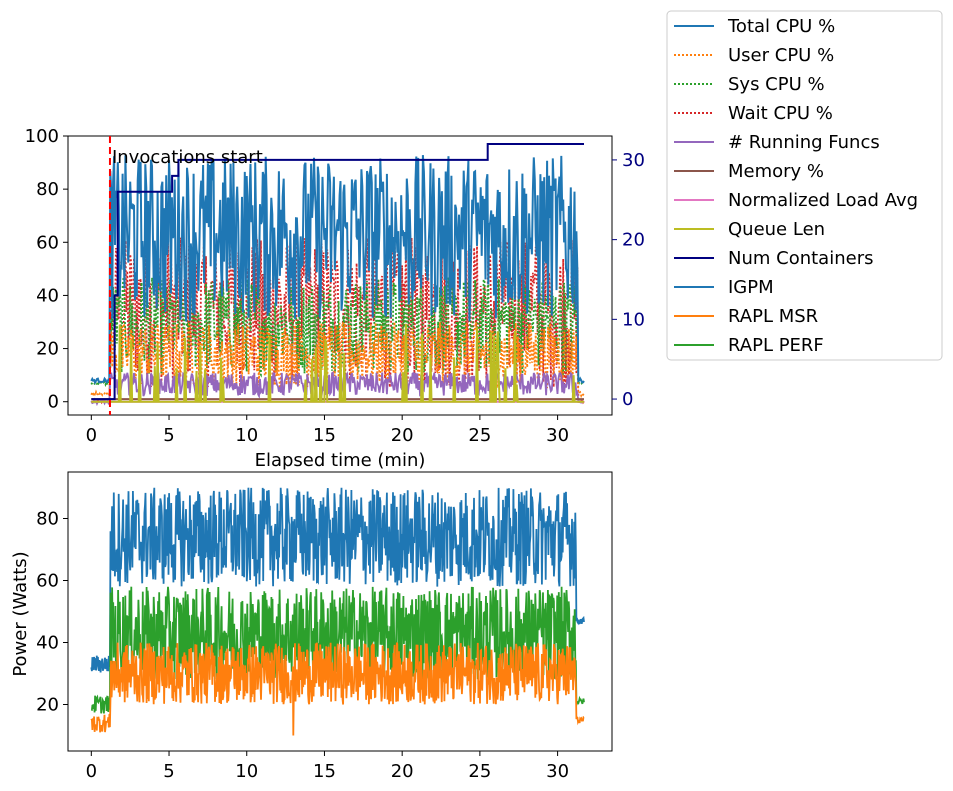  What do you see at coordinates (804, 142) in the screenshot?
I see `legend-label-running-funcs: # Running Funcs` at bounding box center [804, 142].